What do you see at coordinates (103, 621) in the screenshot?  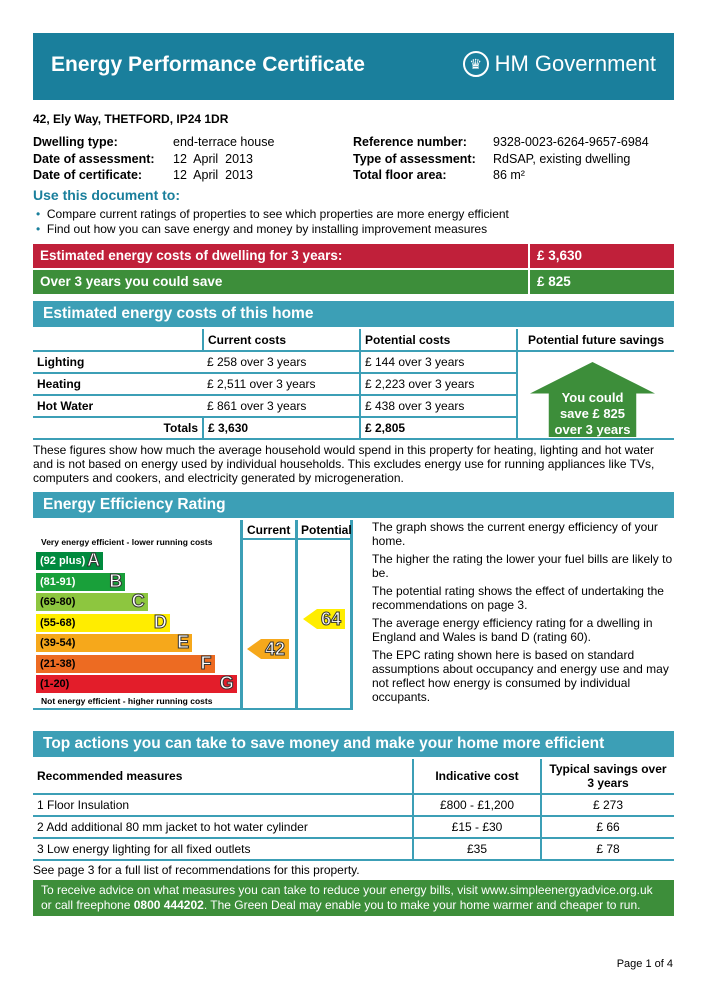 I see `band-d: D (55-68)` at bounding box center [103, 621].